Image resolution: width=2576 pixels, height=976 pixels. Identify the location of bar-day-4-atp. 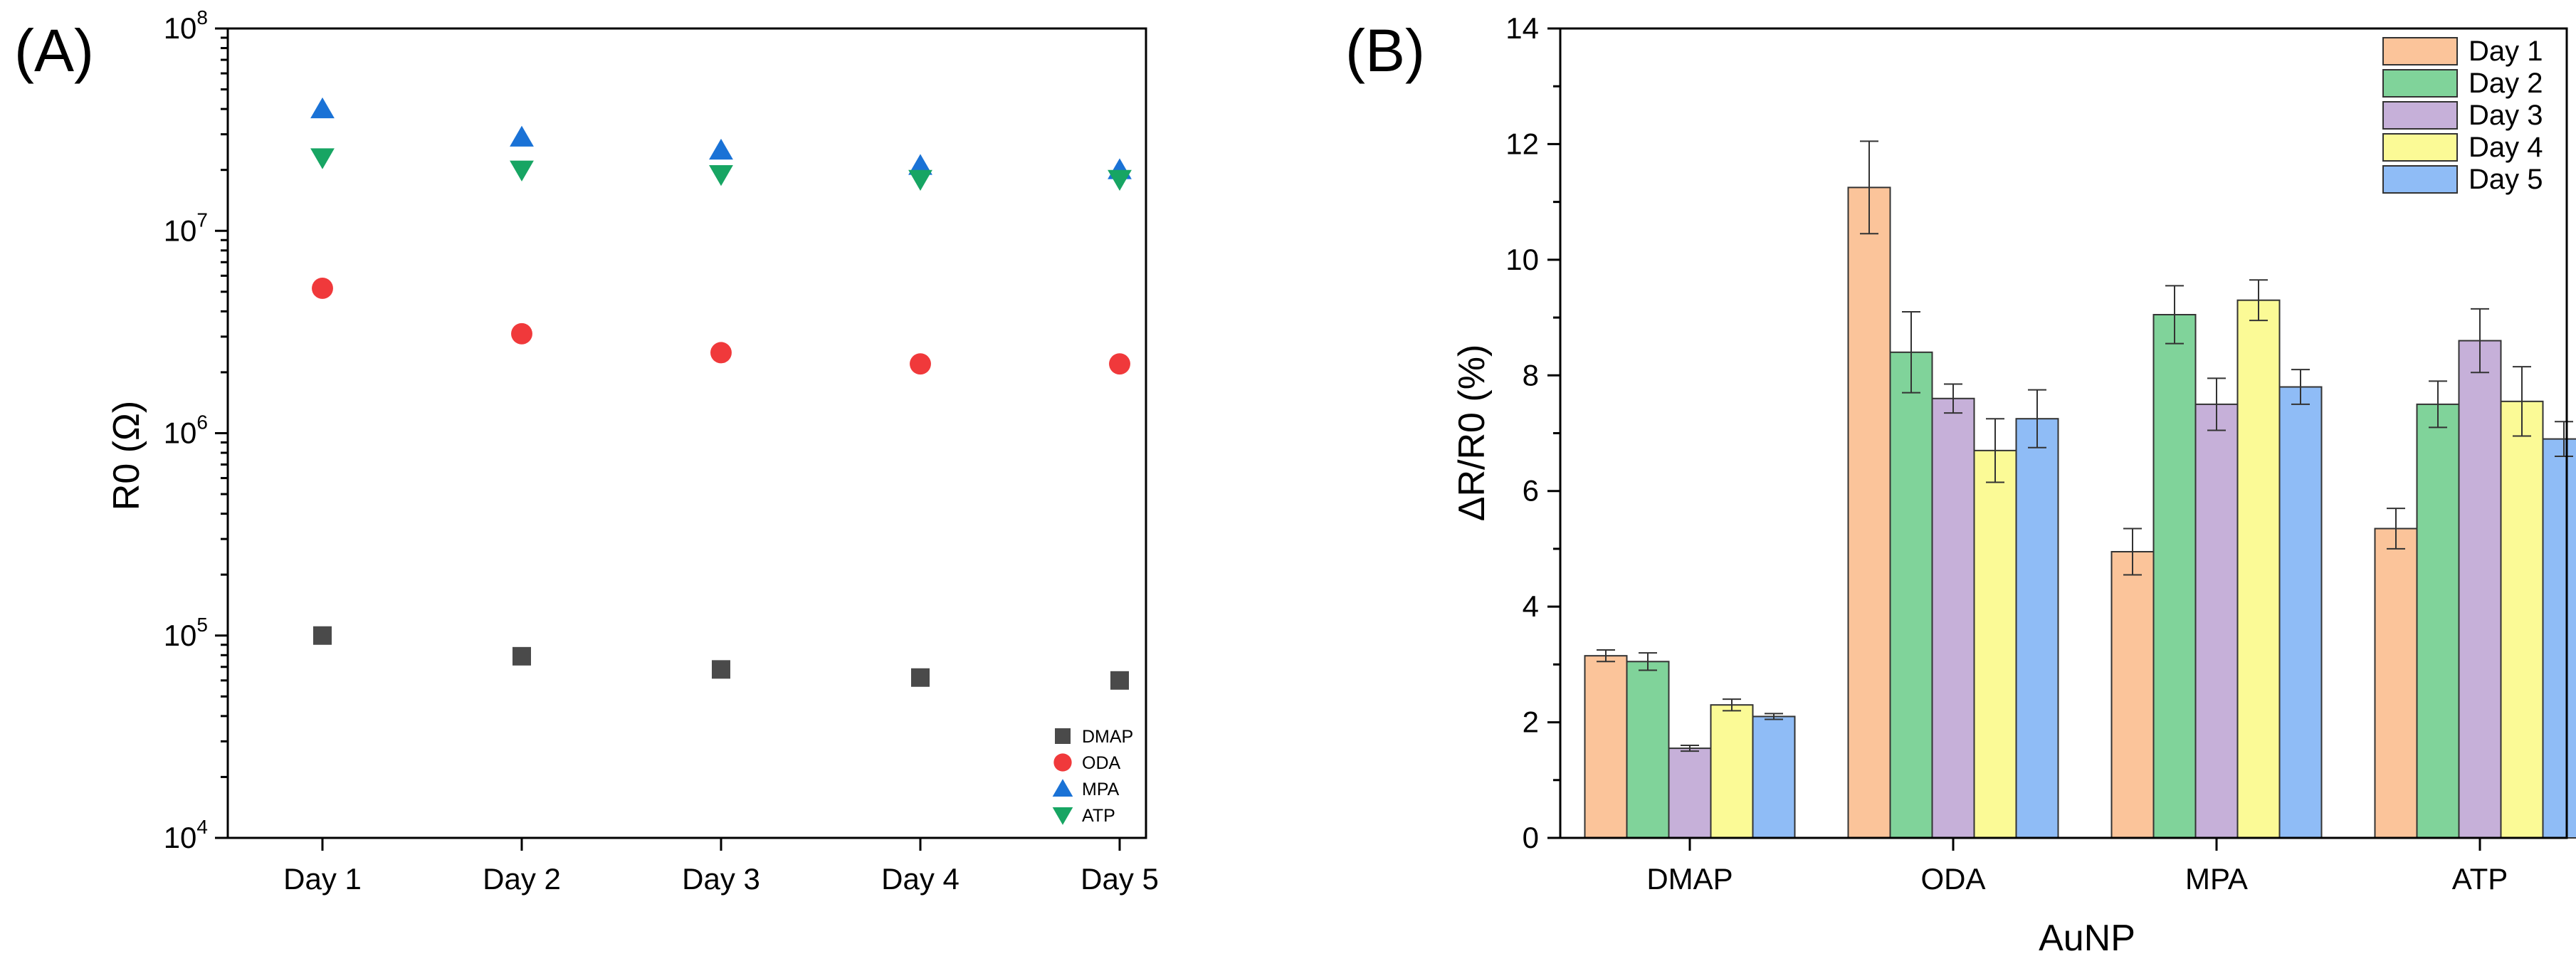
(2522, 619).